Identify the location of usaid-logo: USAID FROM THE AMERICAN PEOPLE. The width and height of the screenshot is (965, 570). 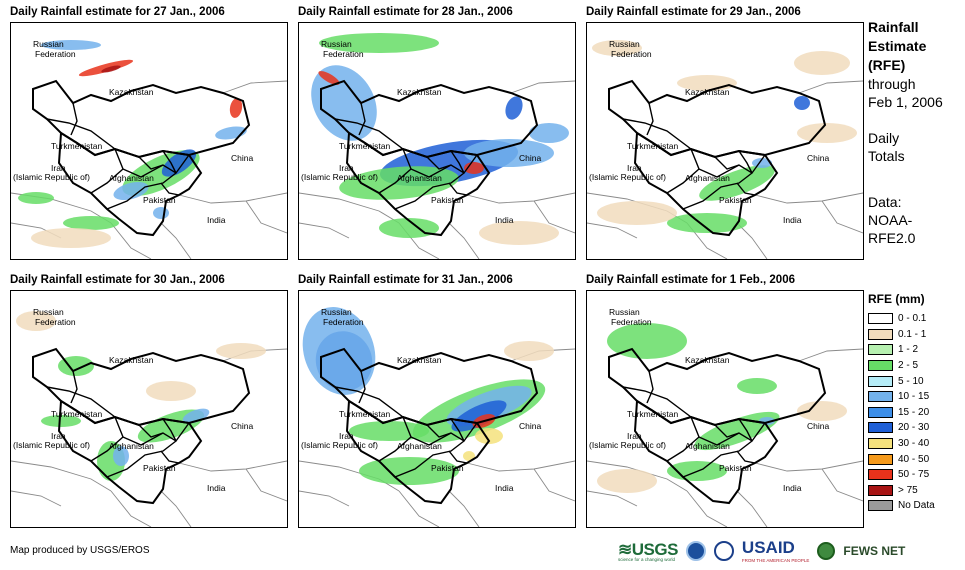
(775, 551).